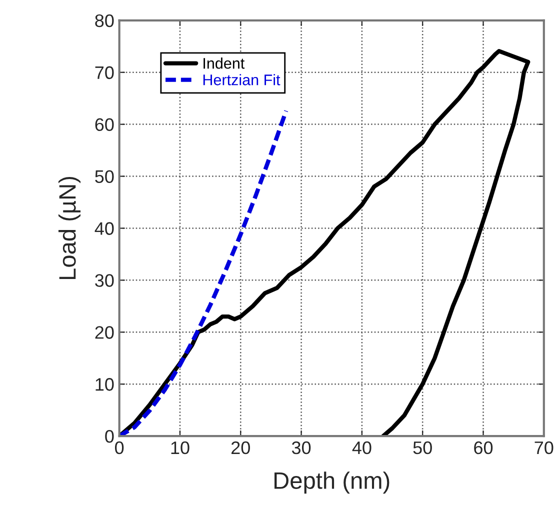  Describe the element at coordinates (224, 63) in the screenshot. I see `legend-label: Indent` at that location.